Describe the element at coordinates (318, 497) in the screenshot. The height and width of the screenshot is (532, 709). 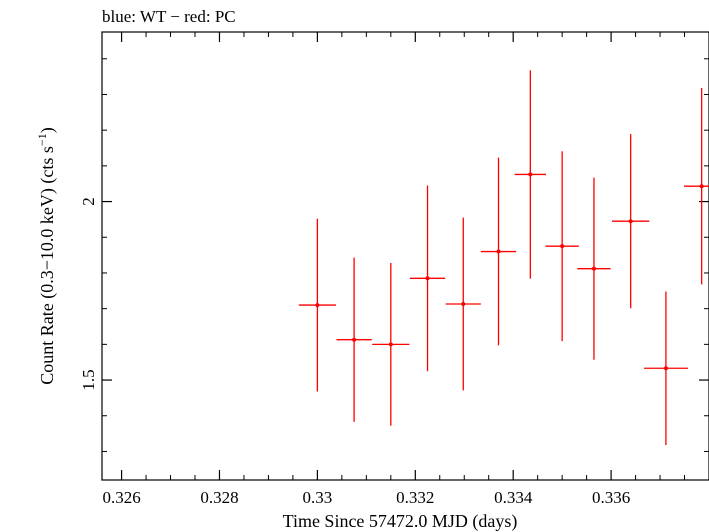
I see `x-tick-label: 0.33` at that location.